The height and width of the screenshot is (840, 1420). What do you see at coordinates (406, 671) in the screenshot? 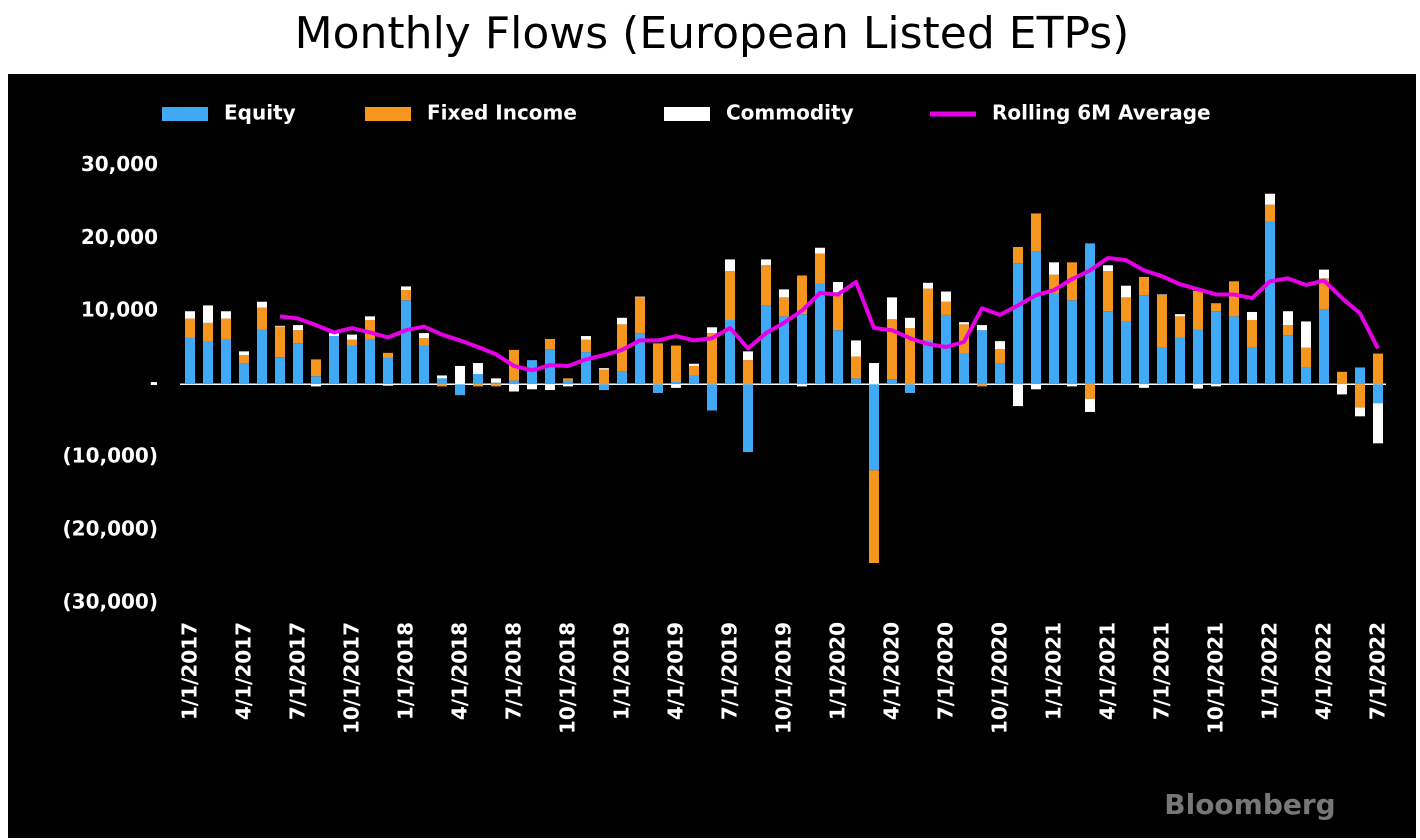
I see `x-tick-label: 1/1/2018` at bounding box center [406, 671].